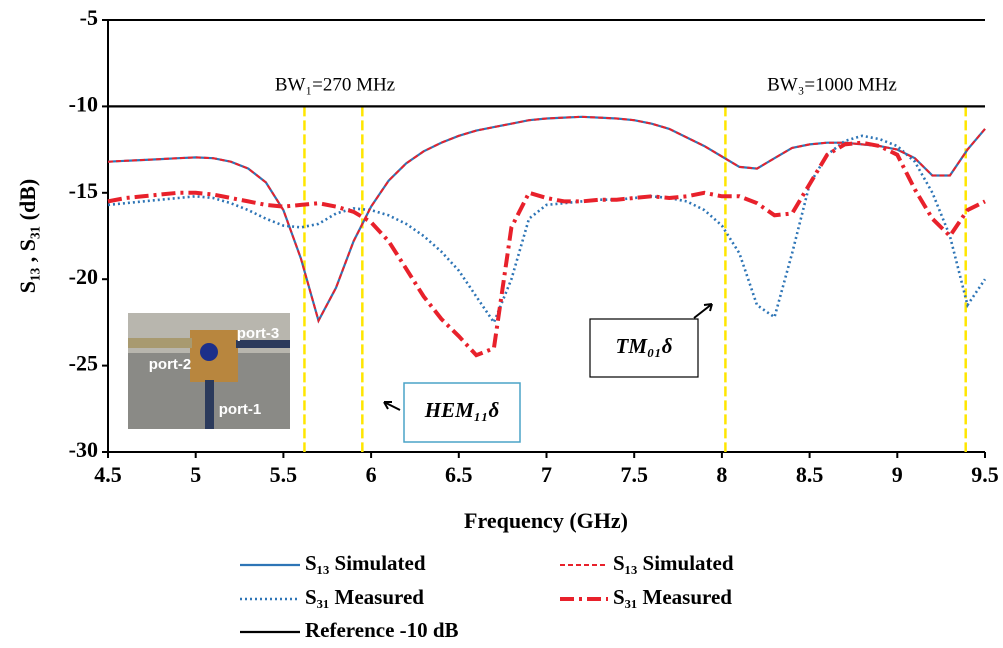  What do you see at coordinates (209, 371) in the screenshot?
I see `inset-photo` at bounding box center [209, 371].